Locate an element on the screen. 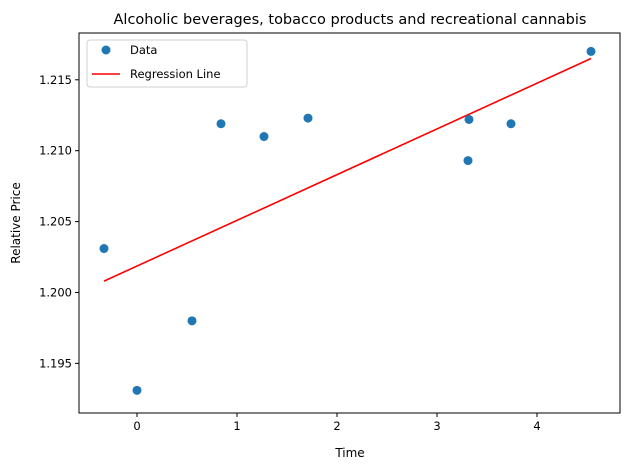 This screenshot has height=470, width=630. x-axis-label: Time is located at coordinates (349, 453).